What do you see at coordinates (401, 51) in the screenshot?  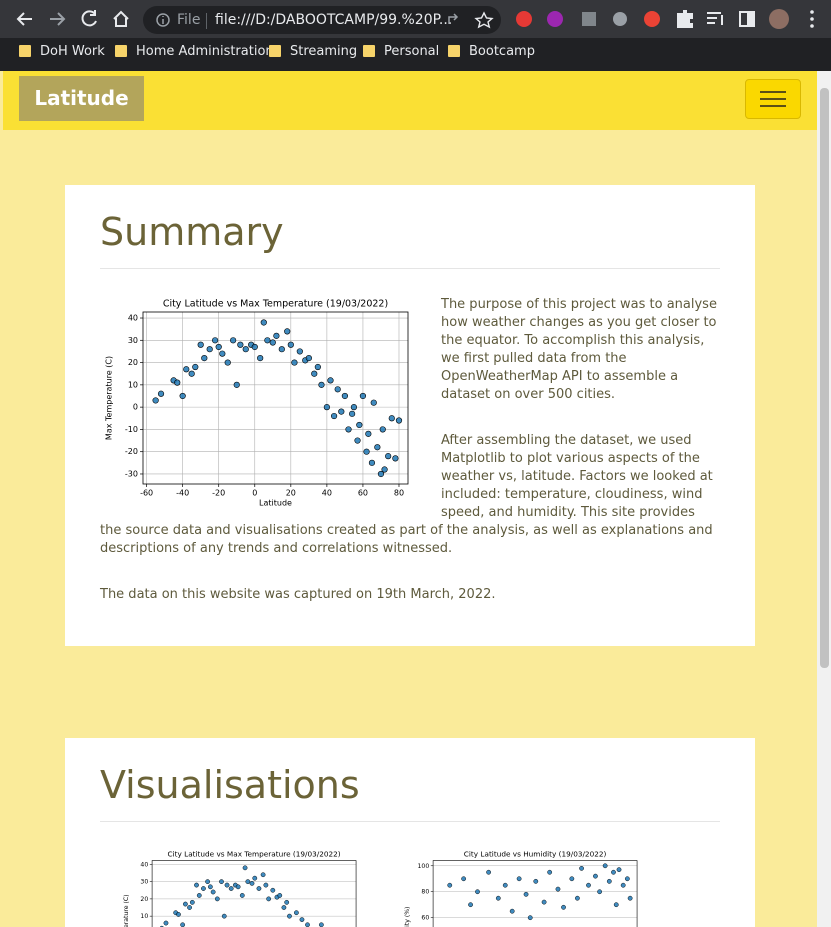 I see `bookmark: Personal` at bounding box center [401, 51].